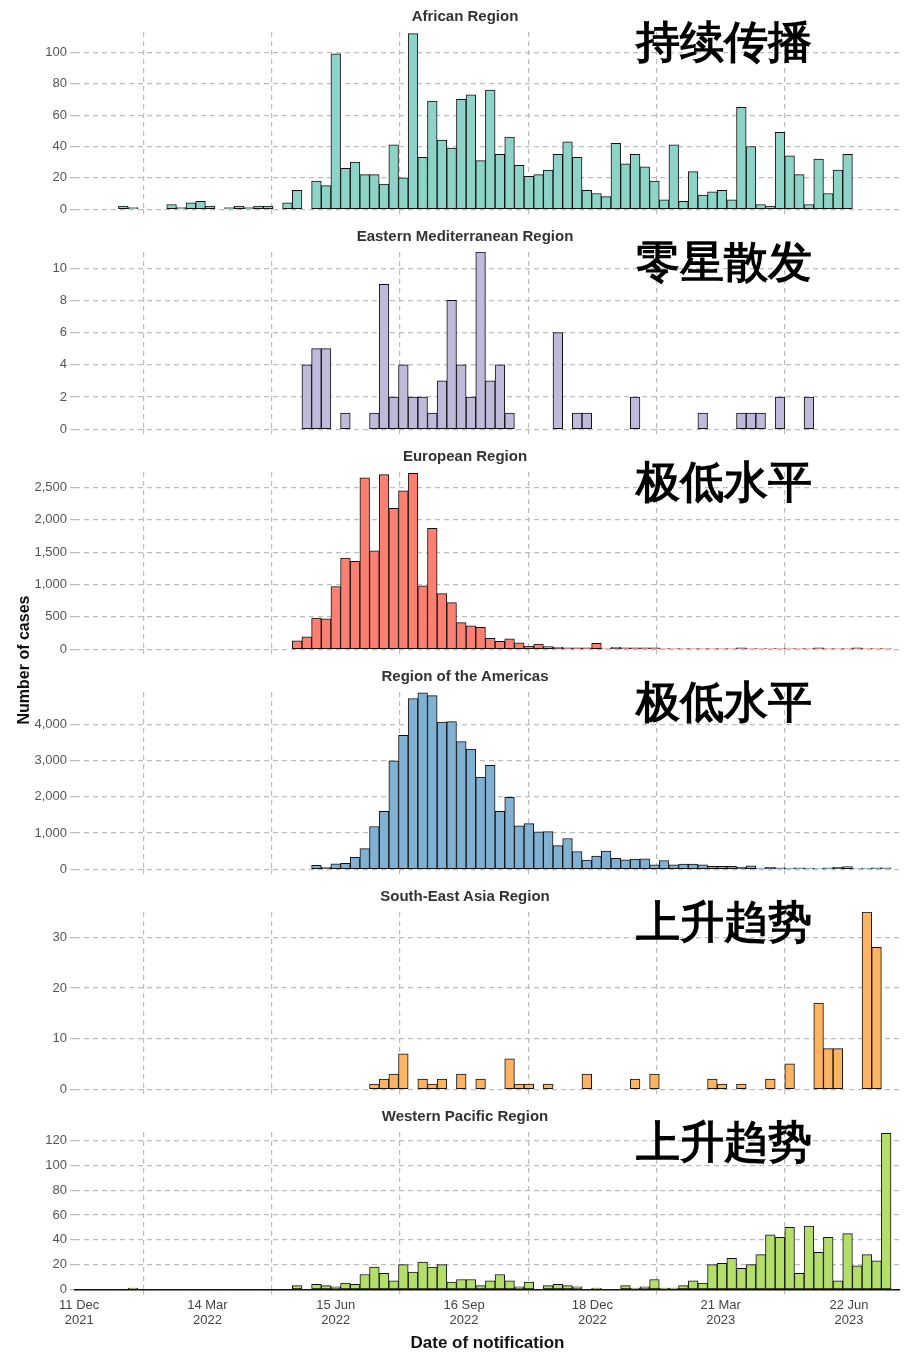 This screenshot has width=915, height=1369. I want to click on x-tick-label: 21 Mar 2023, so click(721, 1312).